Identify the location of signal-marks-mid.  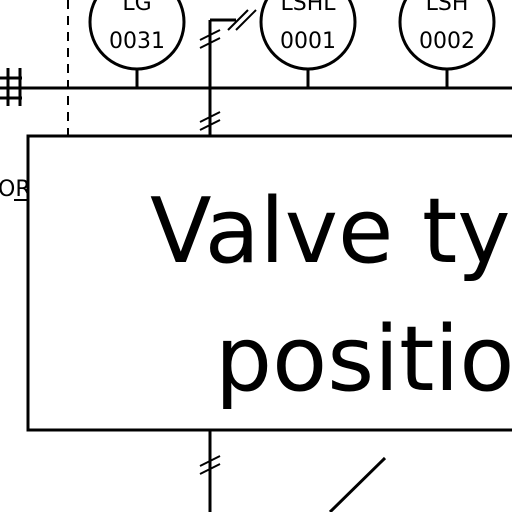
(210, 121).